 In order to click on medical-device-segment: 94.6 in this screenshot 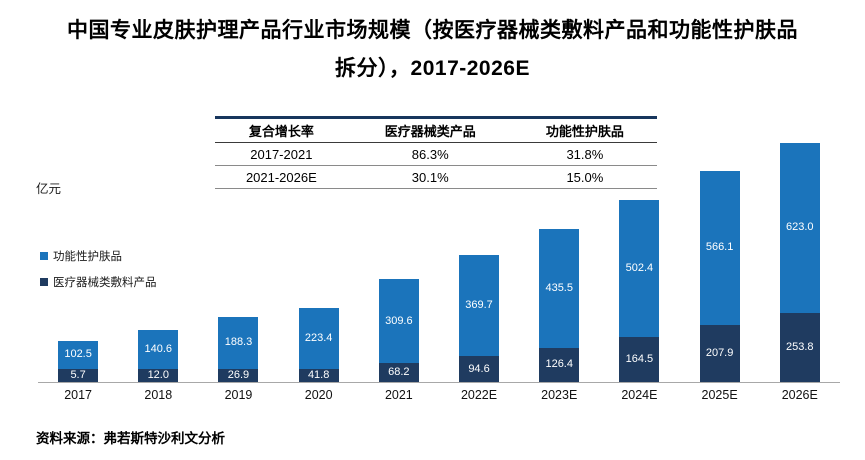, I will do `click(479, 369)`.